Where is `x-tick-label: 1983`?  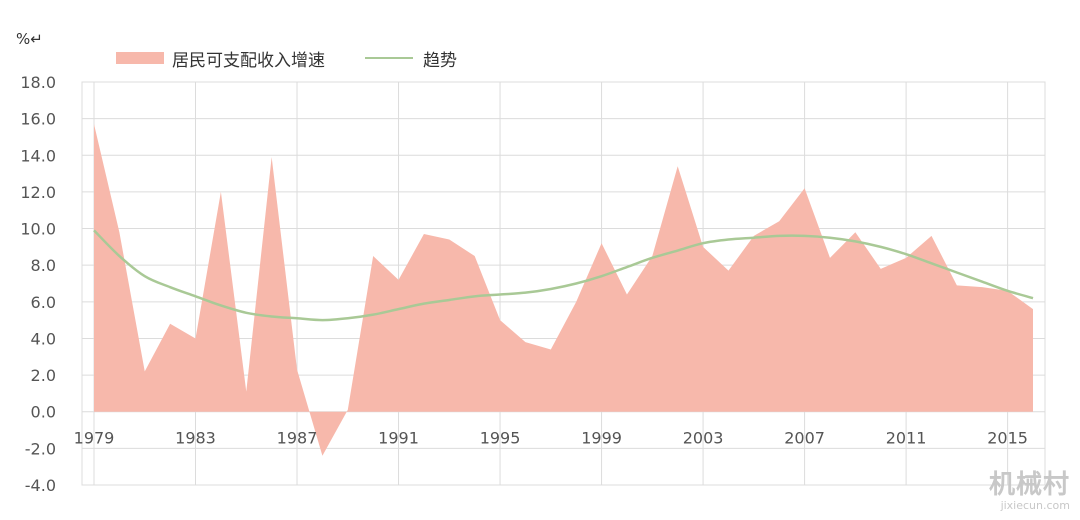
x-tick-label: 1983 is located at coordinates (195, 438).